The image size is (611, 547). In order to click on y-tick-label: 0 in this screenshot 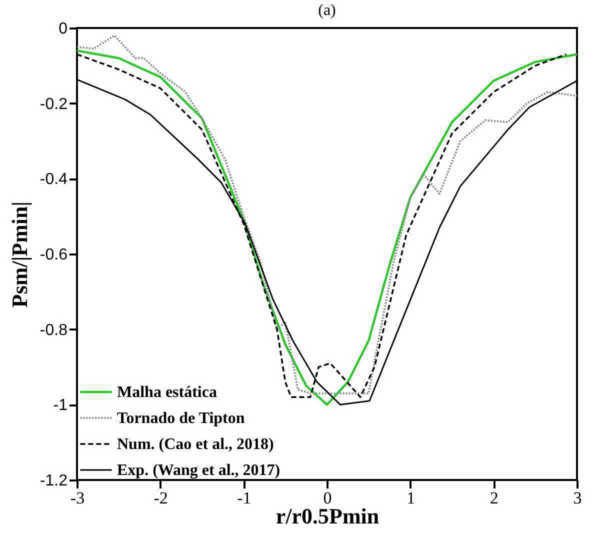, I will do `click(63, 29)`.